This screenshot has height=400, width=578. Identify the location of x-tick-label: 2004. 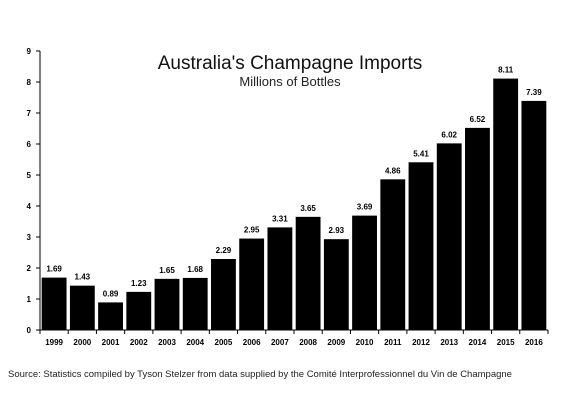
(195, 342).